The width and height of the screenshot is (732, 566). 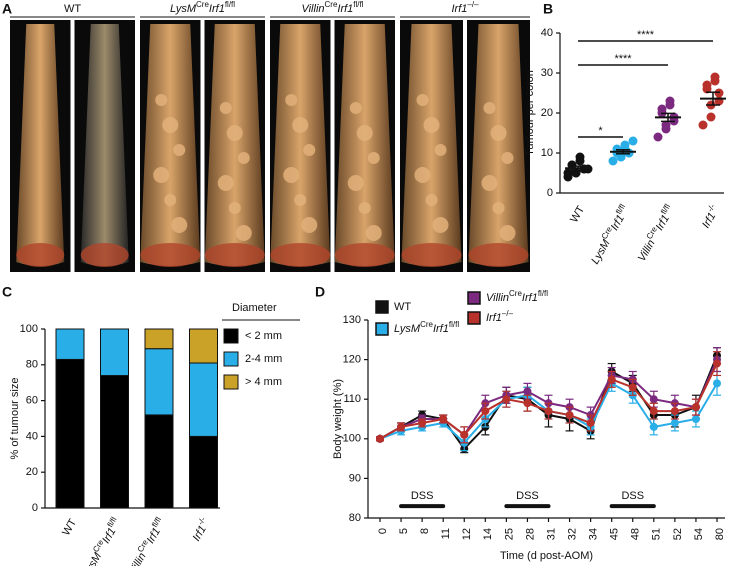 What do you see at coordinates (551, 534) in the screenshot?
I see `x-tick-label: 31` at bounding box center [551, 534].